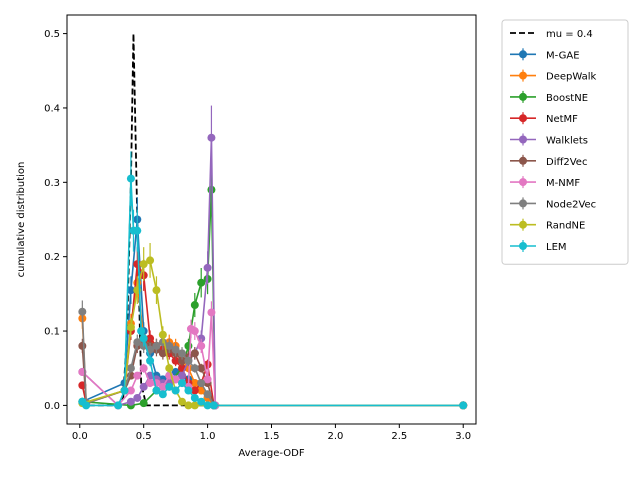 The width and height of the screenshot is (640, 480). What do you see at coordinates (563, 55) in the screenshot?
I see `legend-label: M-GAE` at bounding box center [563, 55].